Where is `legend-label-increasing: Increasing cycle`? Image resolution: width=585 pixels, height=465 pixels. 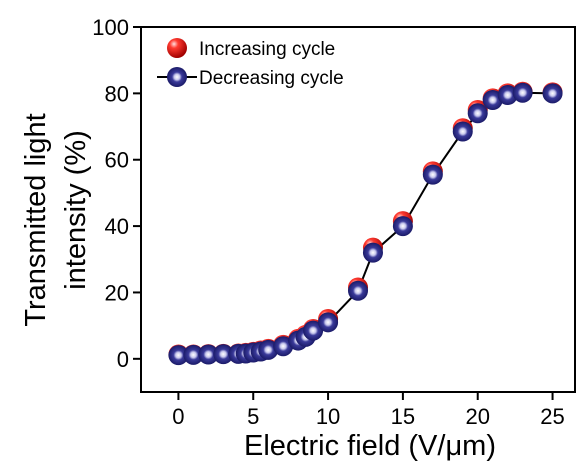
legend-label-increasing: Increasing cycle is located at coordinates (267, 49).